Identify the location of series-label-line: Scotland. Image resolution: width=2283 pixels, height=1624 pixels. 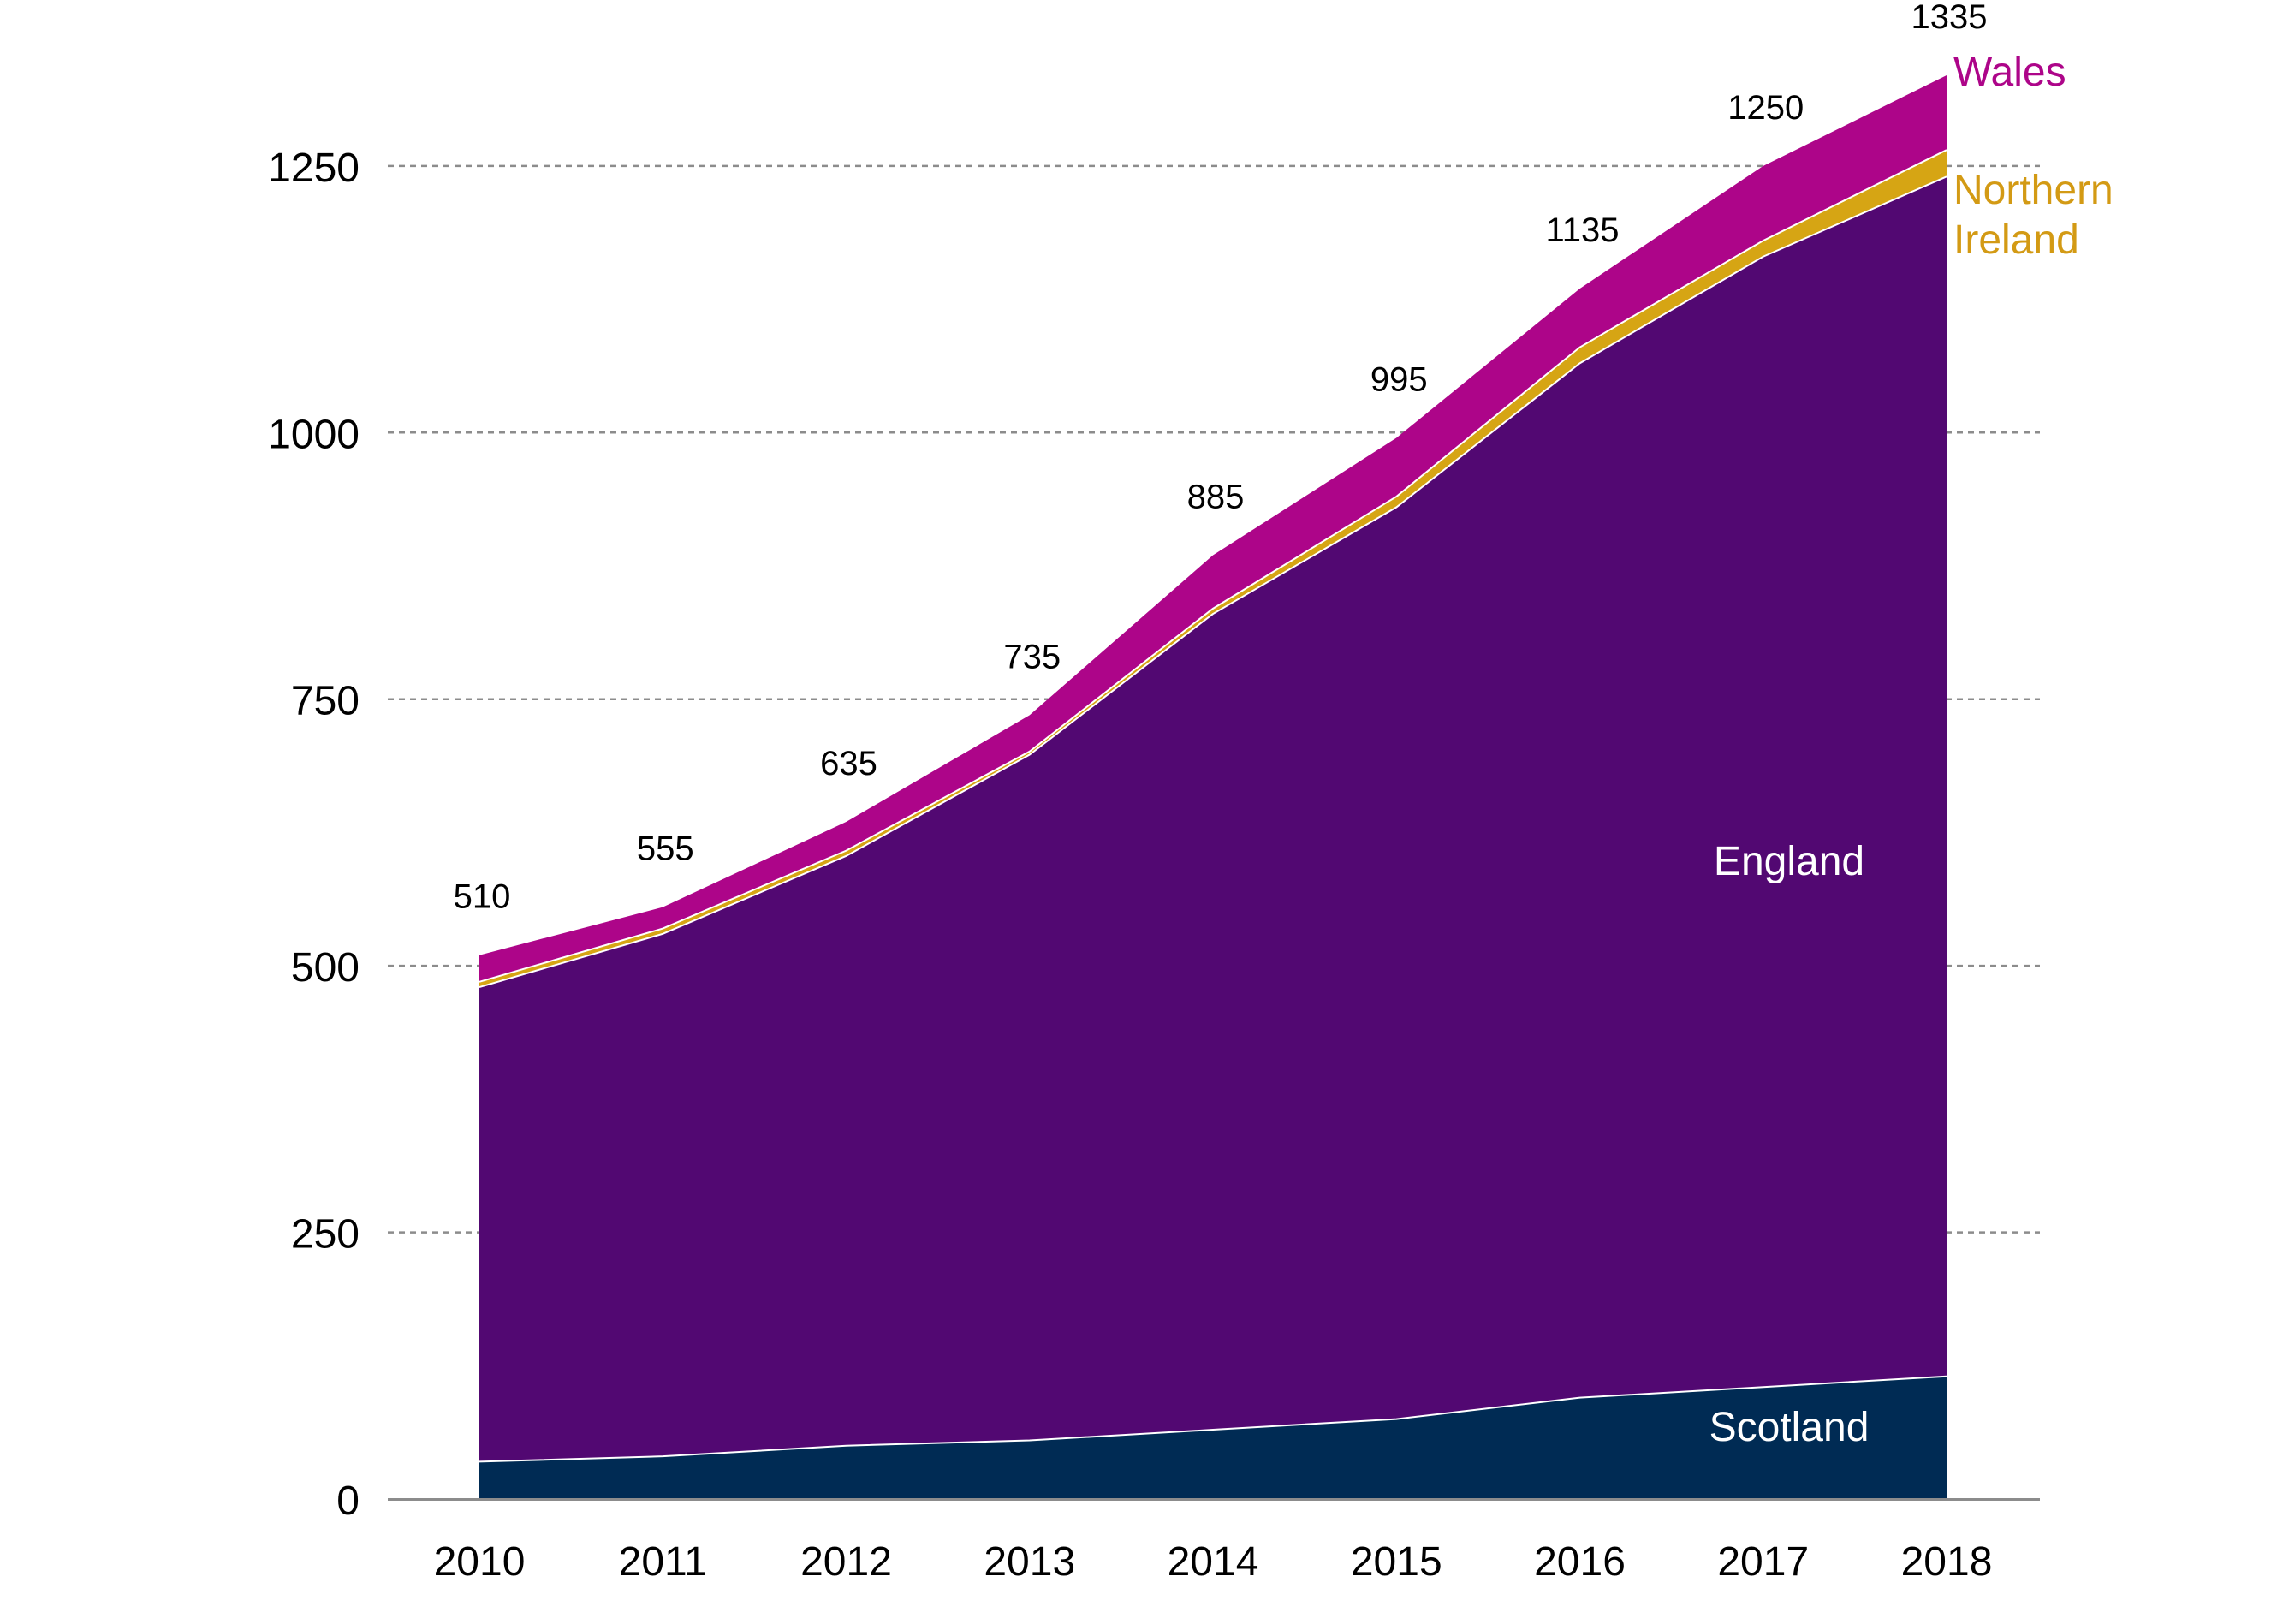
(1789, 1427).